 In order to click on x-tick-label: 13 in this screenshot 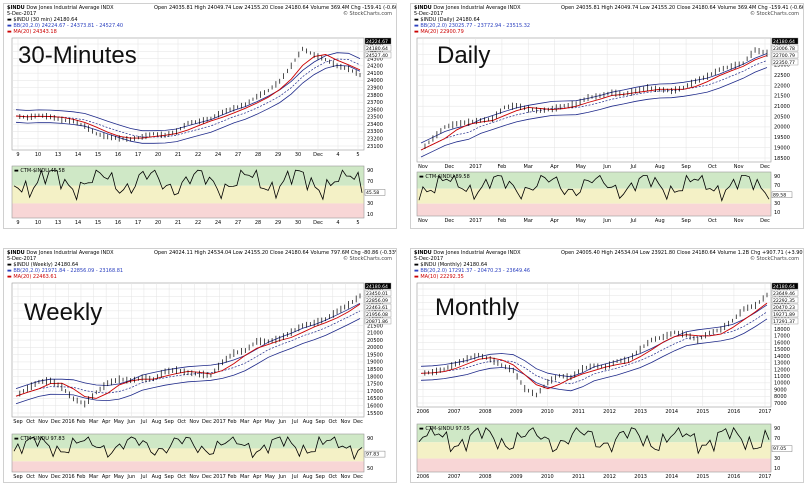, I will do `click(58, 155)`.